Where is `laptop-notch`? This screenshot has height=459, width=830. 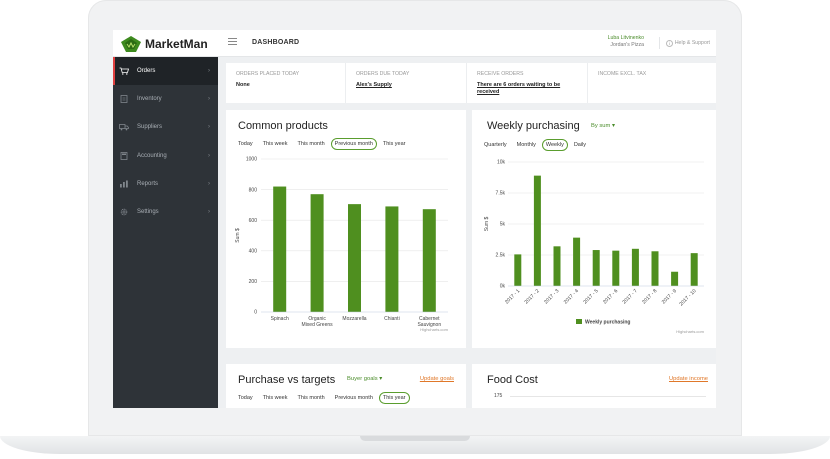 laptop-notch is located at coordinates (415, 438).